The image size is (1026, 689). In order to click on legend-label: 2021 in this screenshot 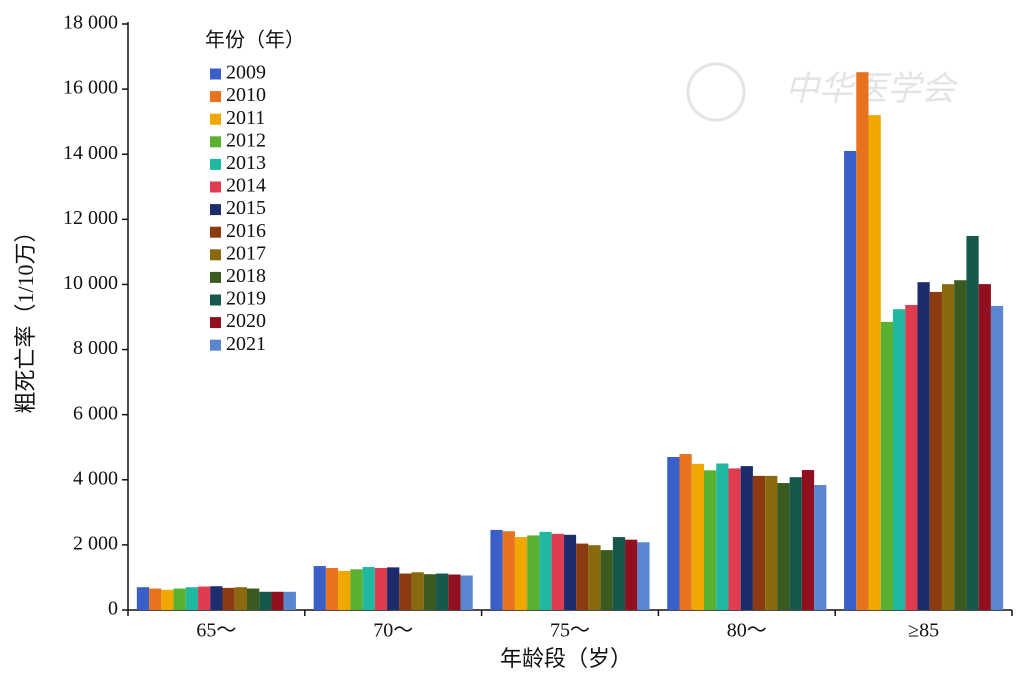, I will do `click(246, 344)`.